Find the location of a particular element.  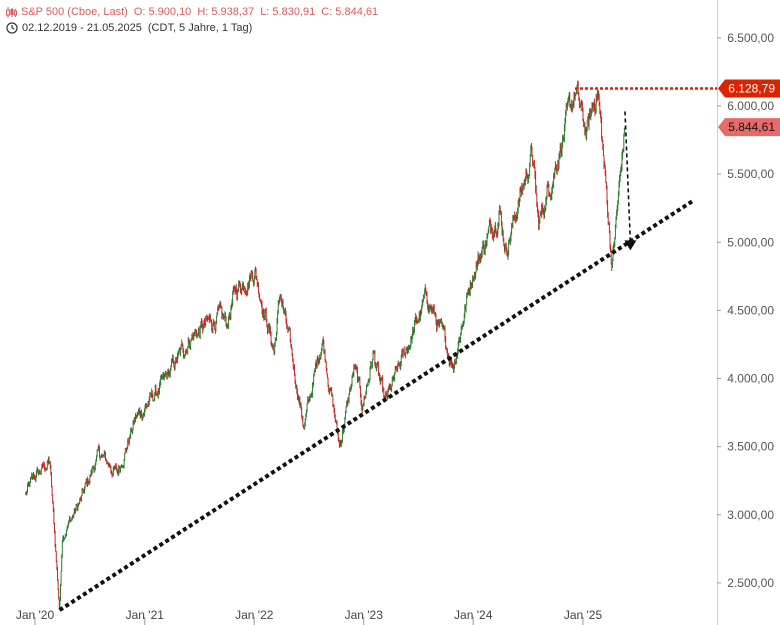

y-tick-label: 2.500,00 is located at coordinates (750, 583).